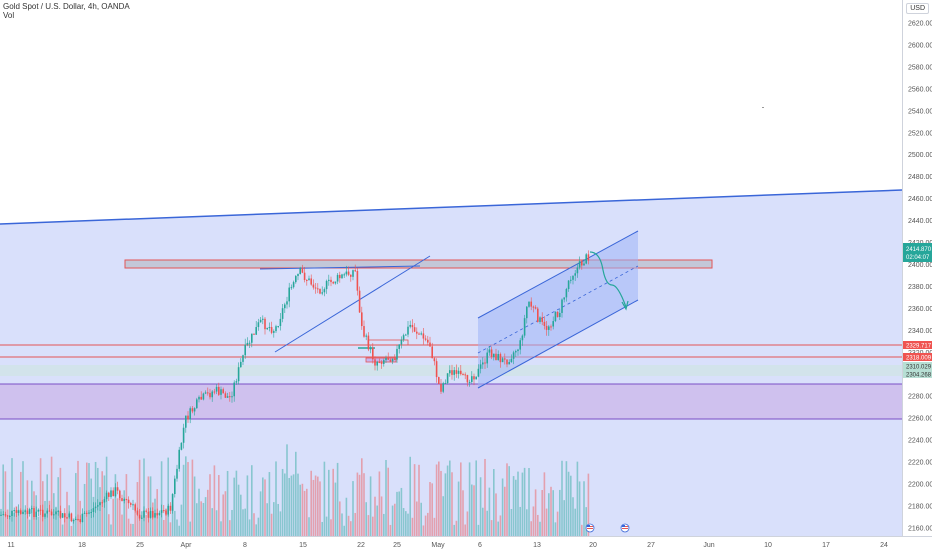  Describe the element at coordinates (917, 8) in the screenshot. I see `currency-button: USD` at that location.